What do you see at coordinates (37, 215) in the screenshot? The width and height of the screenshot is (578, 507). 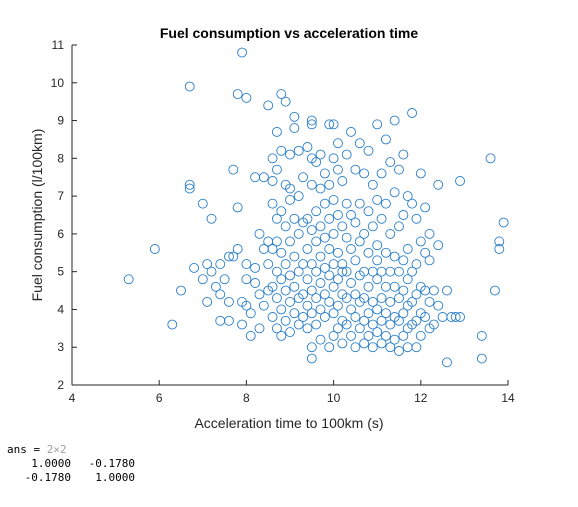 I see `y-axis-label: Fuel consumption (l/100km)` at bounding box center [37, 215].